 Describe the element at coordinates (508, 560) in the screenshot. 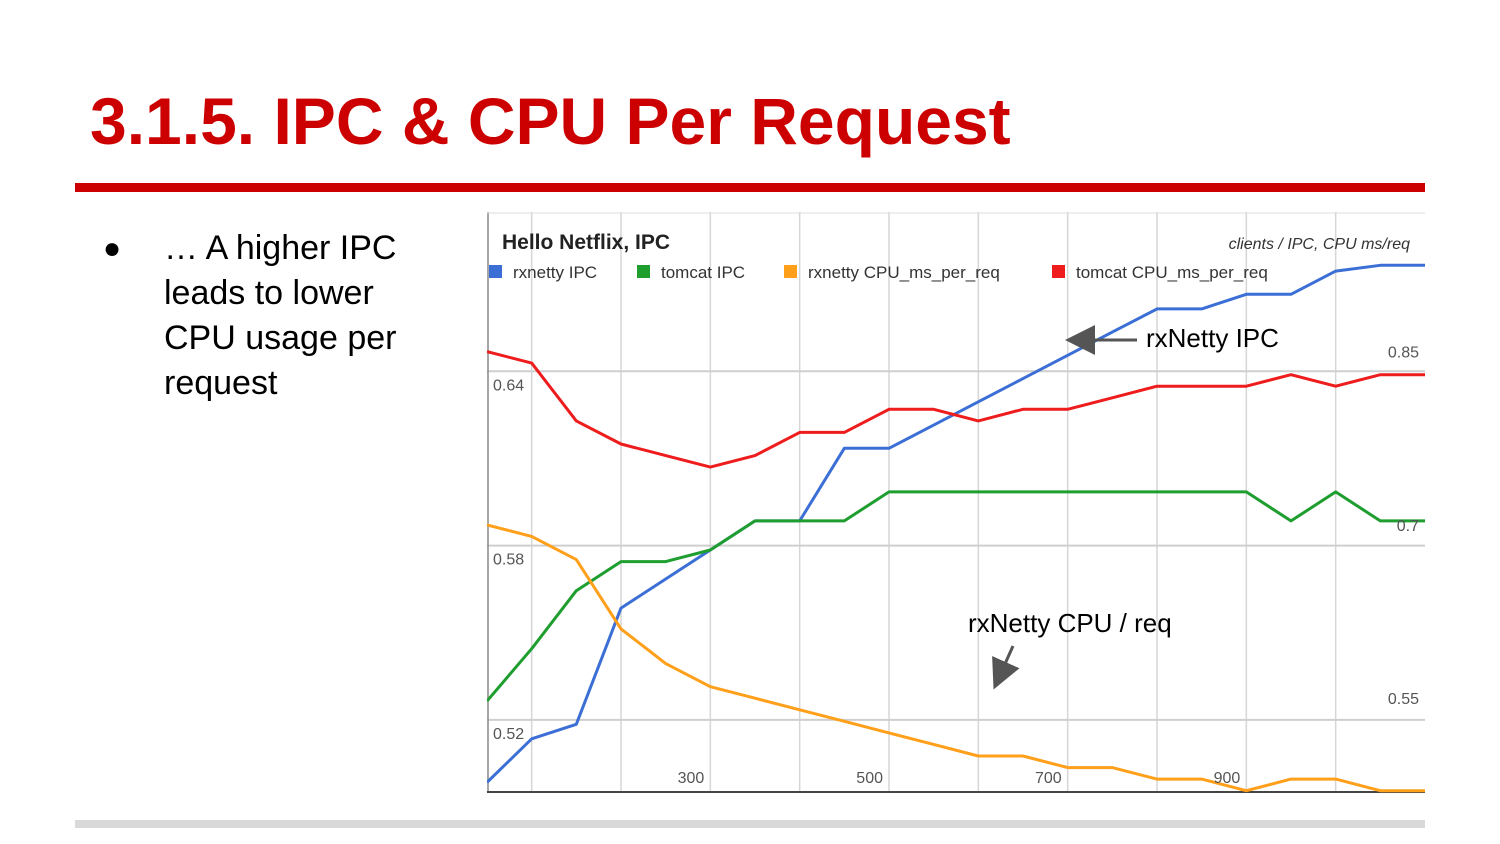

I see `y-left-tick-label: 0.58` at that location.